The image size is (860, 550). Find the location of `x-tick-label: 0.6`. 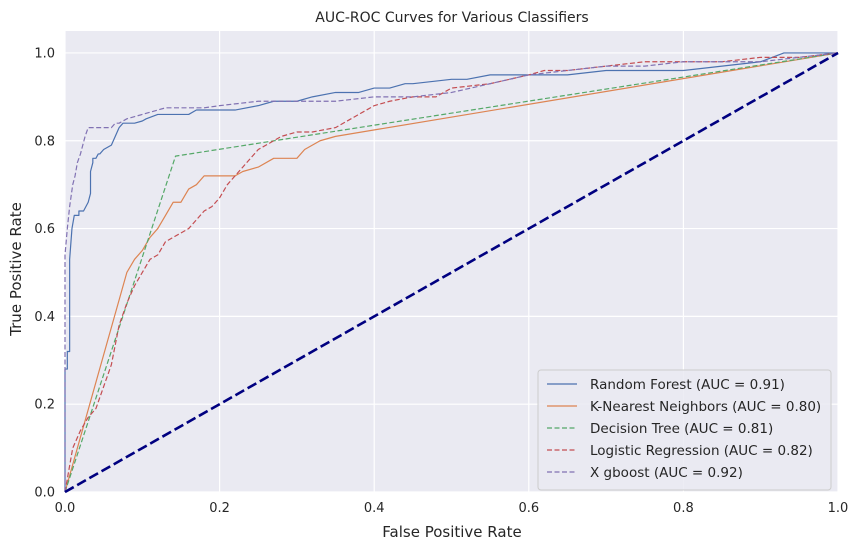

x-tick-label: 0.6 is located at coordinates (528, 508).